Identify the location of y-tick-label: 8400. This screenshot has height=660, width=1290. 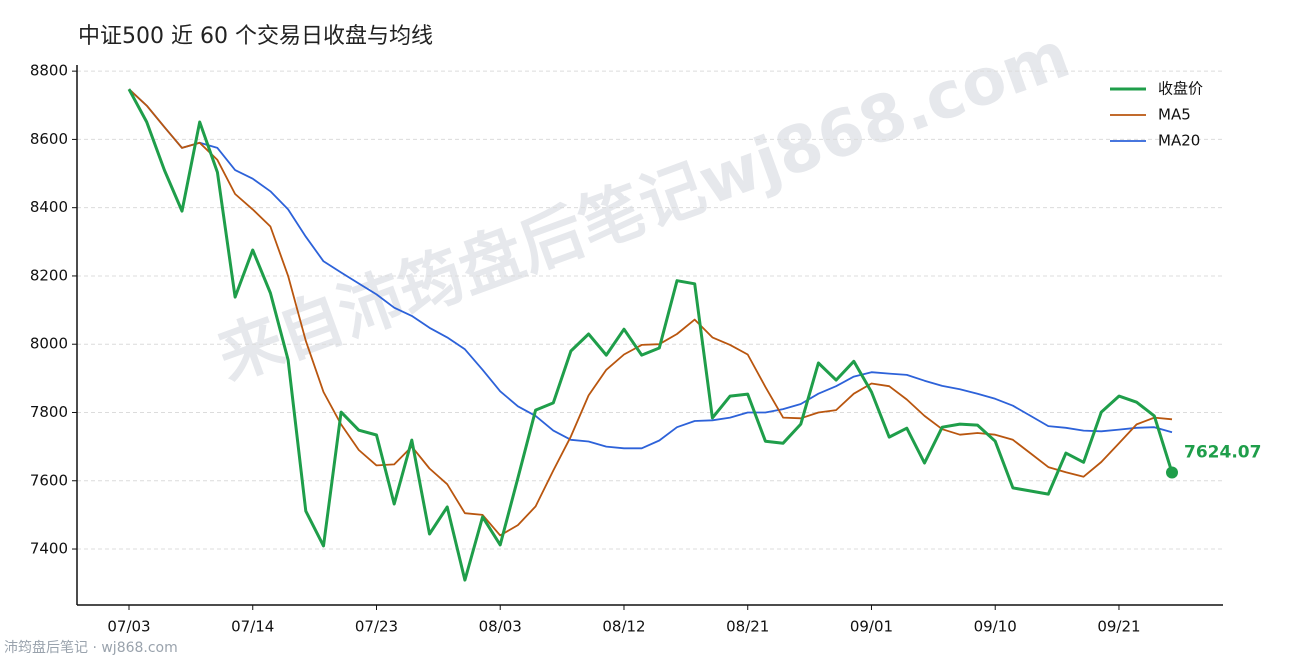
(49, 207).